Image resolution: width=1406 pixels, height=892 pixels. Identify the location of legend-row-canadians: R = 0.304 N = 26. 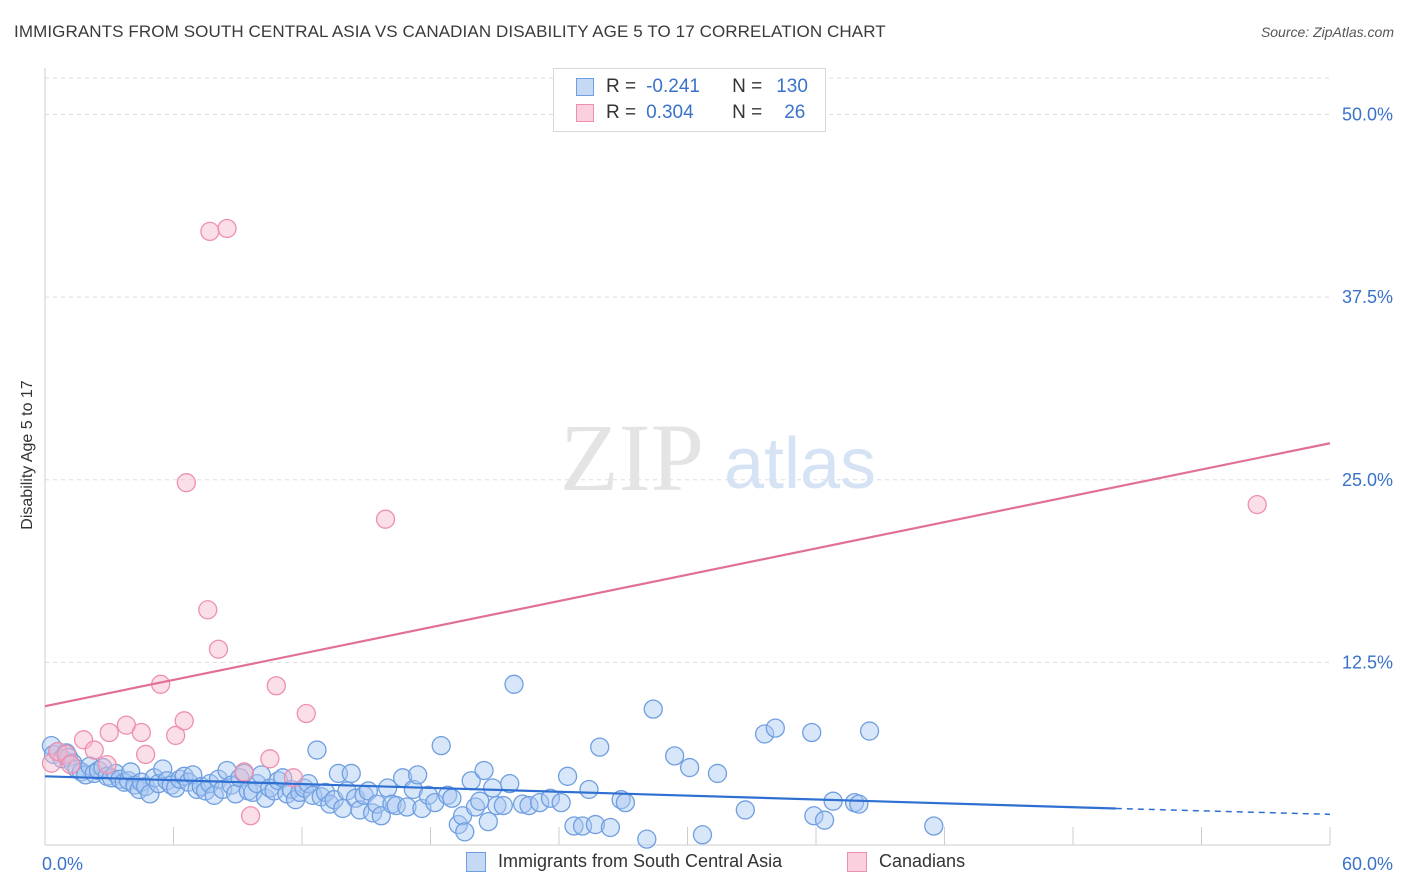
(690, 113).